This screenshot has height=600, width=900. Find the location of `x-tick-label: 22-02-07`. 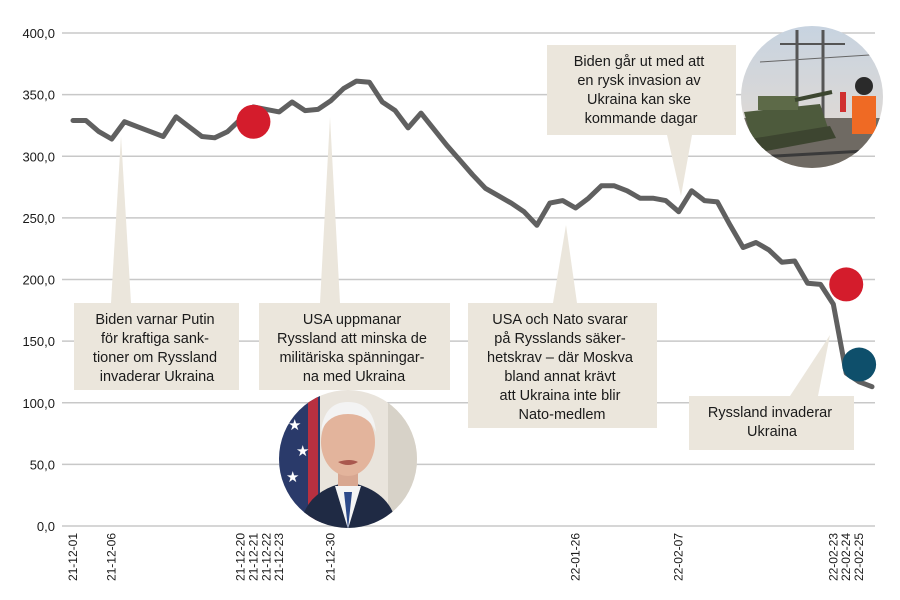

x-tick-label: 22-02-07 is located at coordinates (679, 557).